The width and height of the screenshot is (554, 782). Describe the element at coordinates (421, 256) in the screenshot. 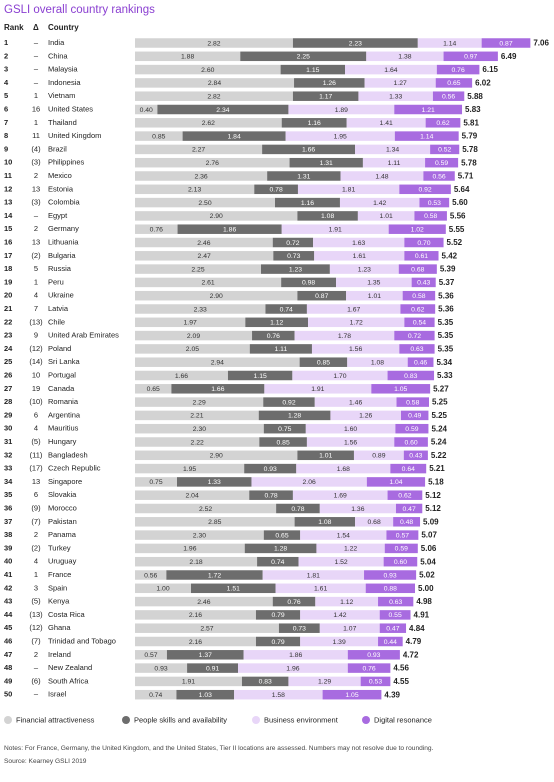

I see `value-label: 0.61` at that location.